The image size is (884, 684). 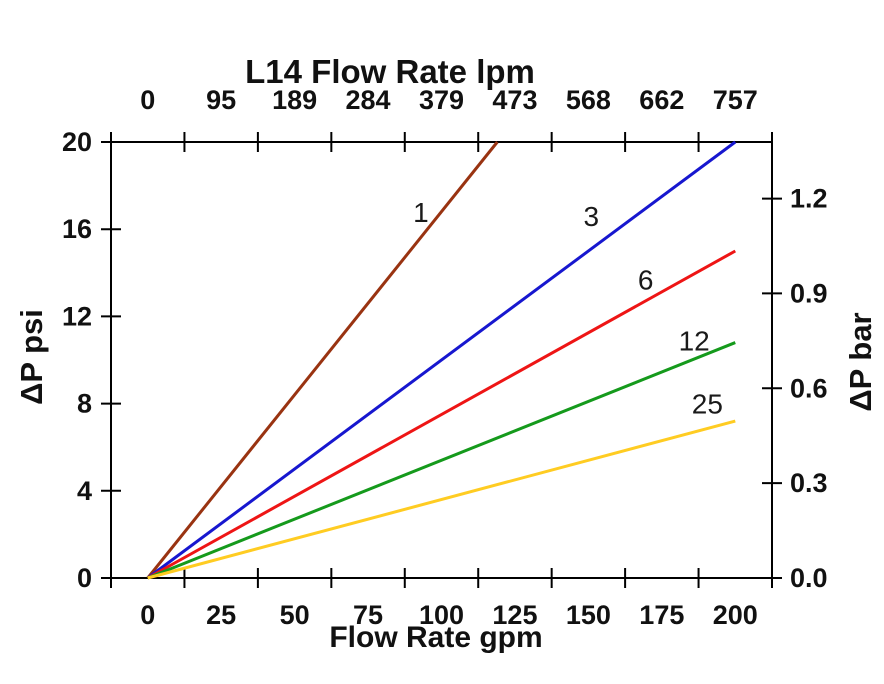 I want to click on series-label-12: 12, so click(x=694, y=340).